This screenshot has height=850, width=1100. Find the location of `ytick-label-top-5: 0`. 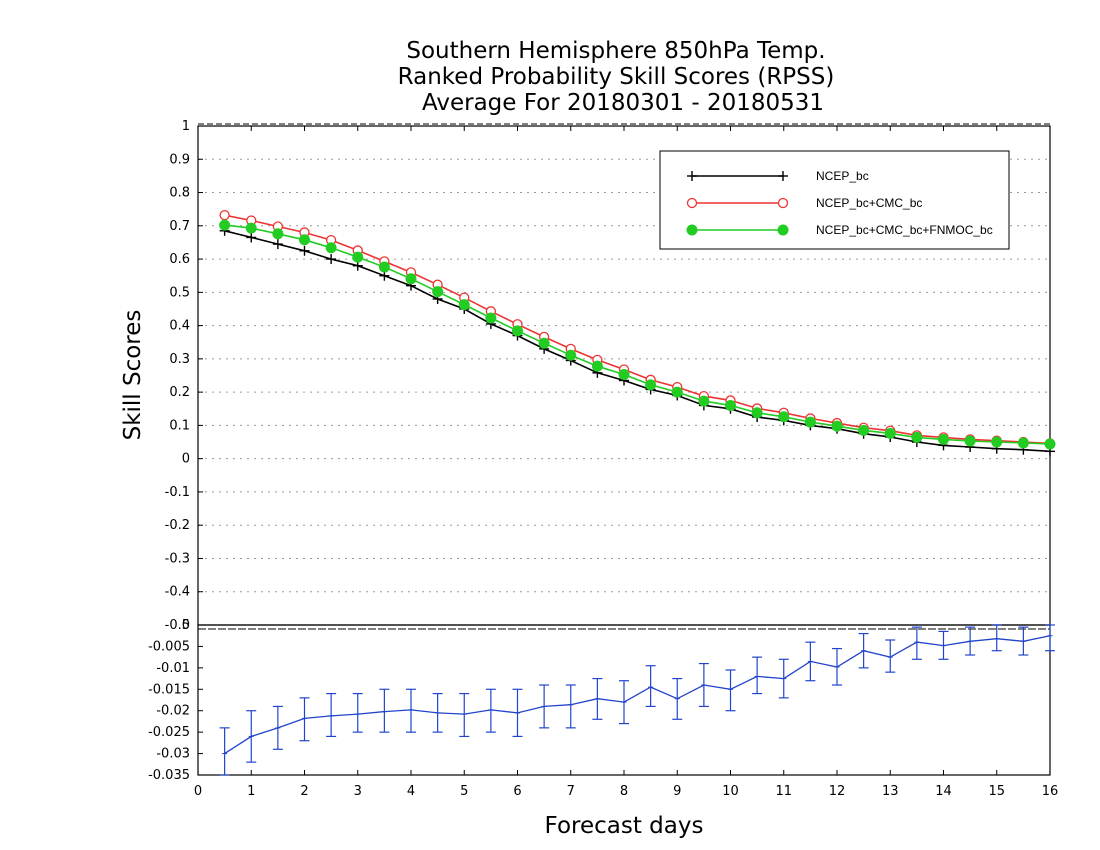

ytick-label-top-5: 0 is located at coordinates (186, 459).